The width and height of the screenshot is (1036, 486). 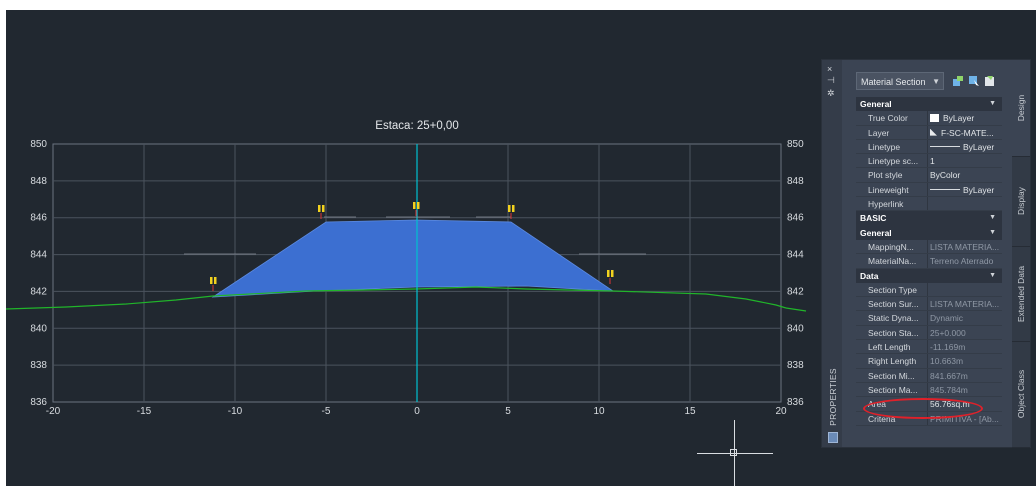 What do you see at coordinates (948, 332) in the screenshot?
I see `property-value-text: 25+0.000` at bounding box center [948, 332].